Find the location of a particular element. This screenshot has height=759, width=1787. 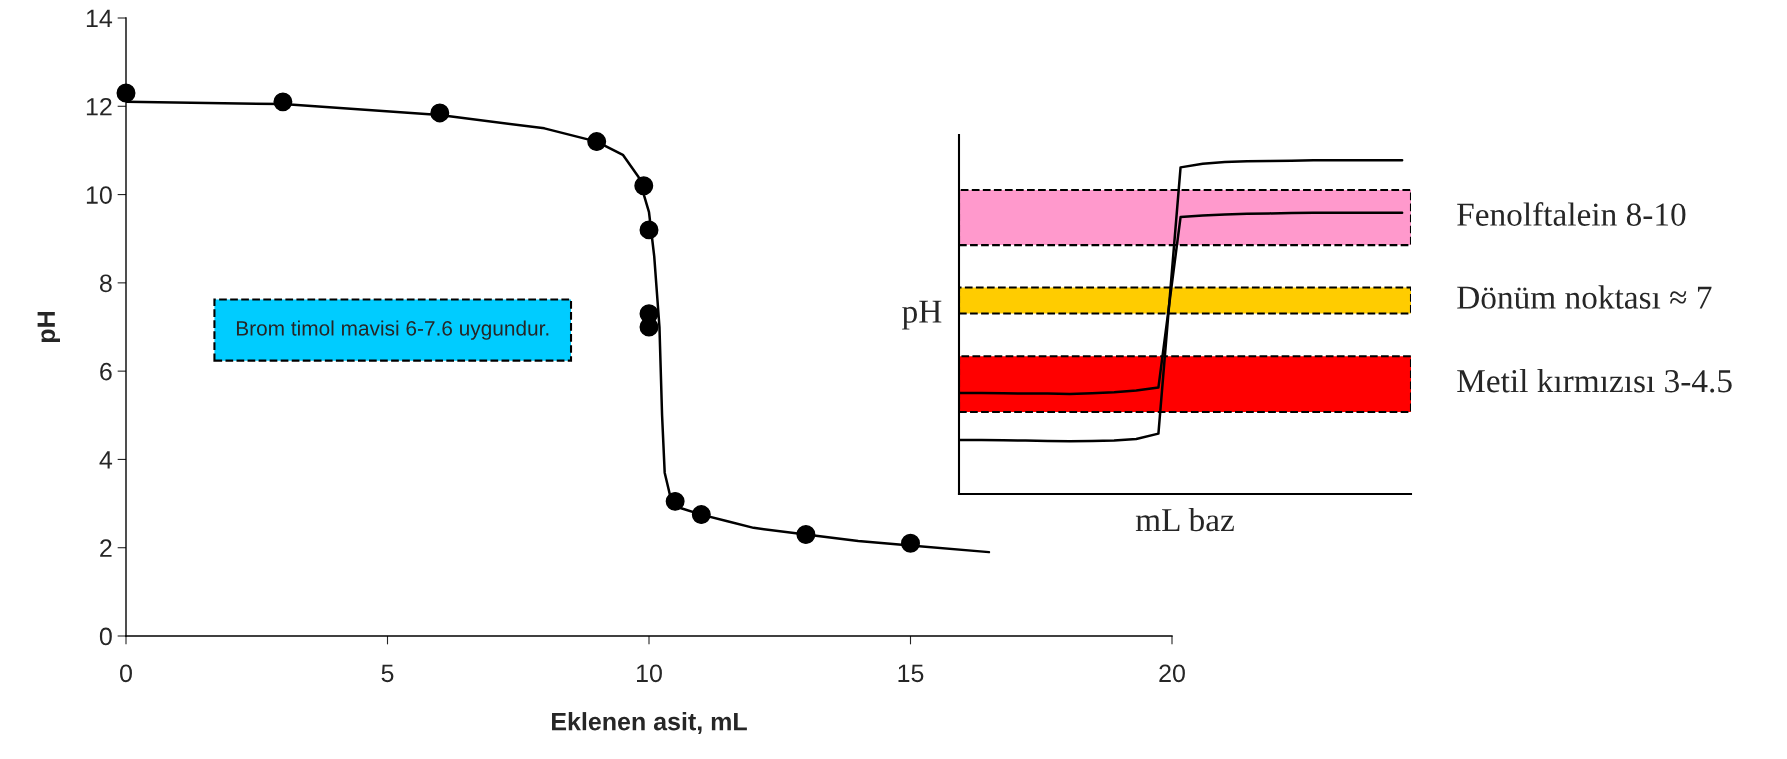

x-axis-title: Eklenen asit, mL is located at coordinates (649, 723).